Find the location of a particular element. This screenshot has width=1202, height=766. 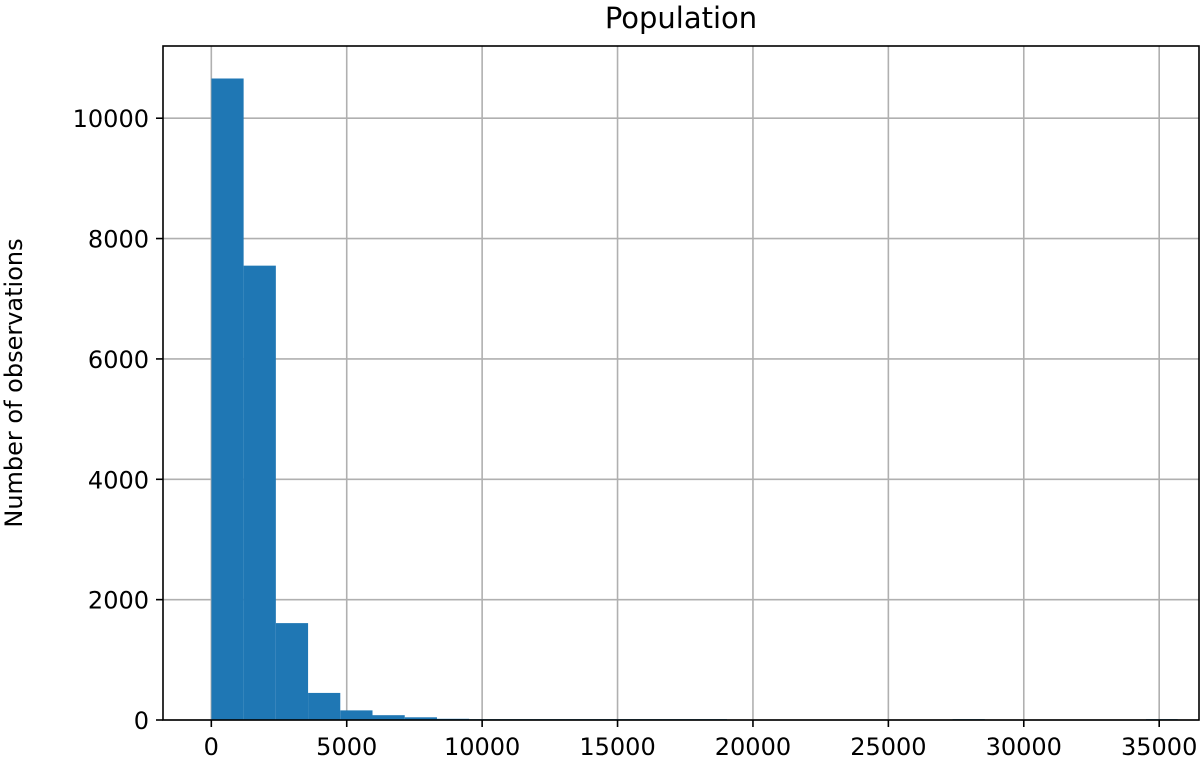

y-tick-label: 8000 is located at coordinates (118, 240).